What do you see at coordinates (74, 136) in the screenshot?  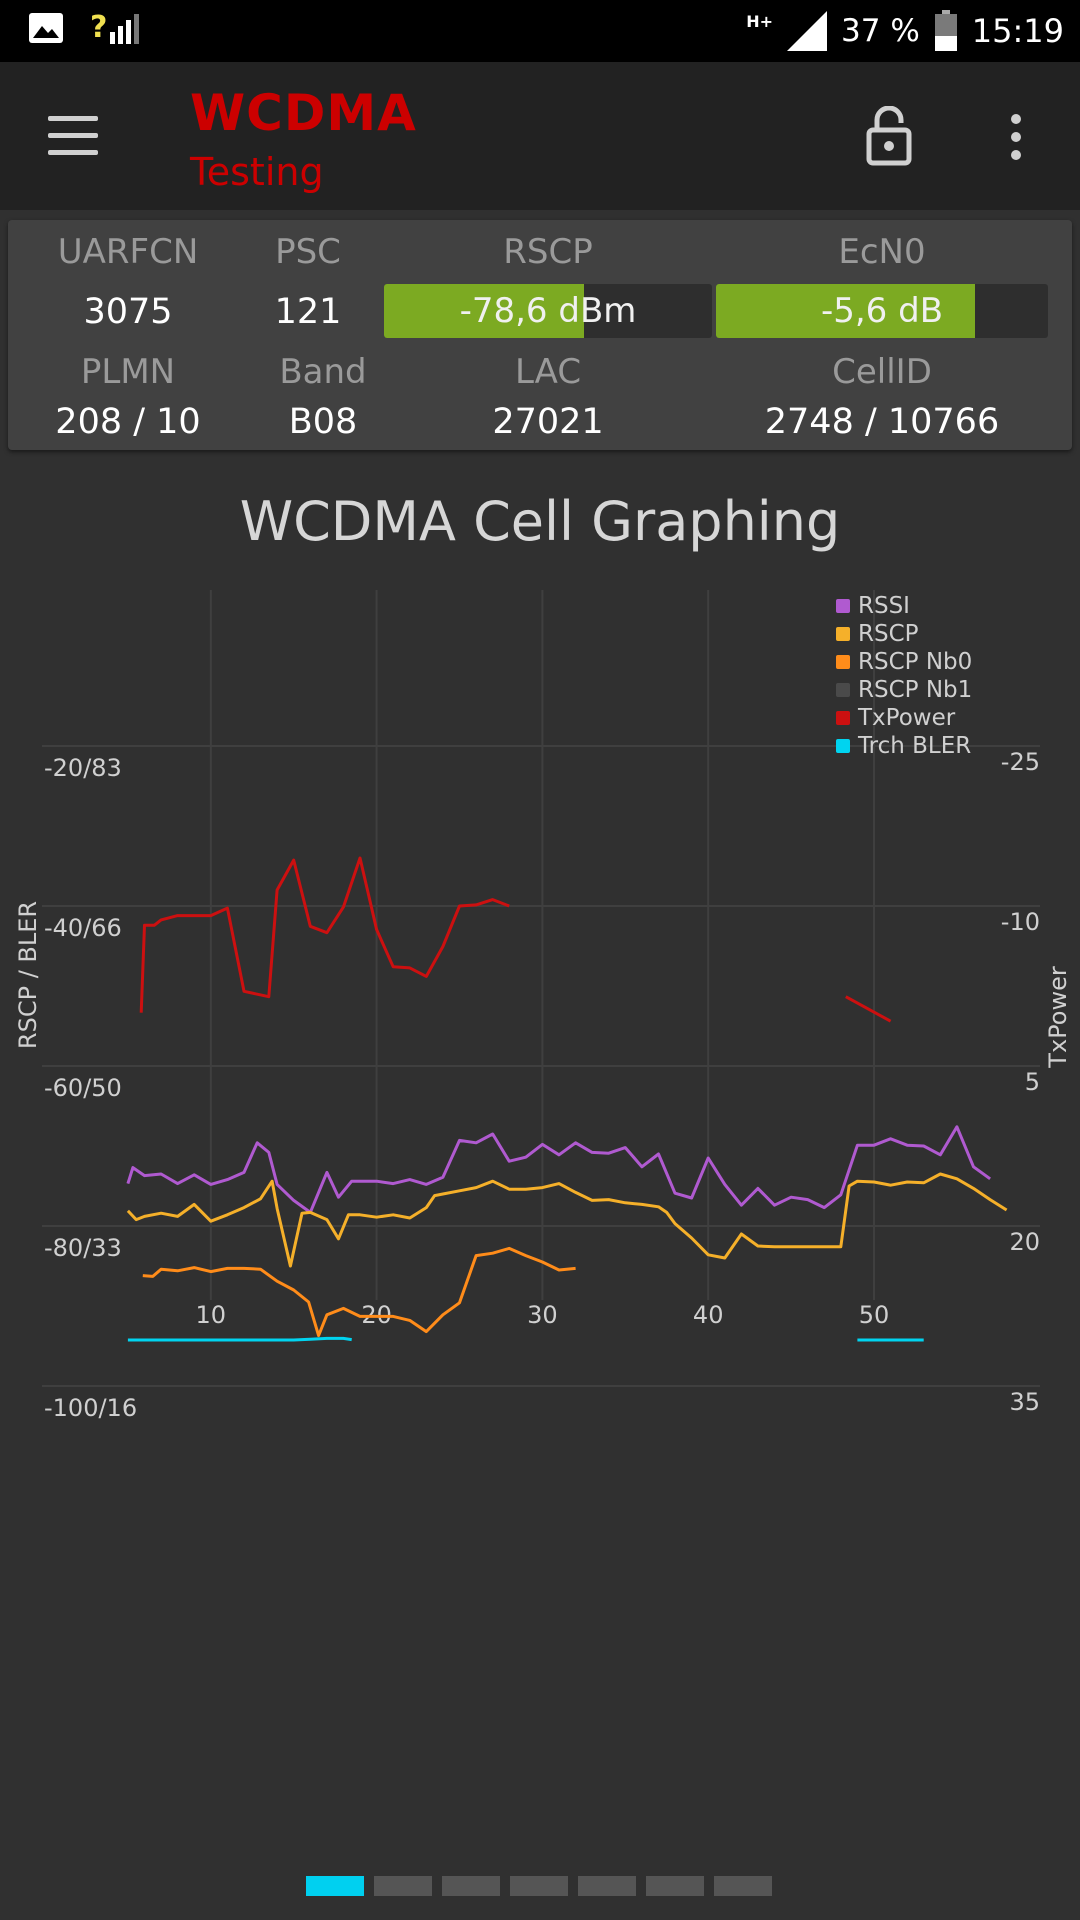 I see `menu-icon` at bounding box center [74, 136].